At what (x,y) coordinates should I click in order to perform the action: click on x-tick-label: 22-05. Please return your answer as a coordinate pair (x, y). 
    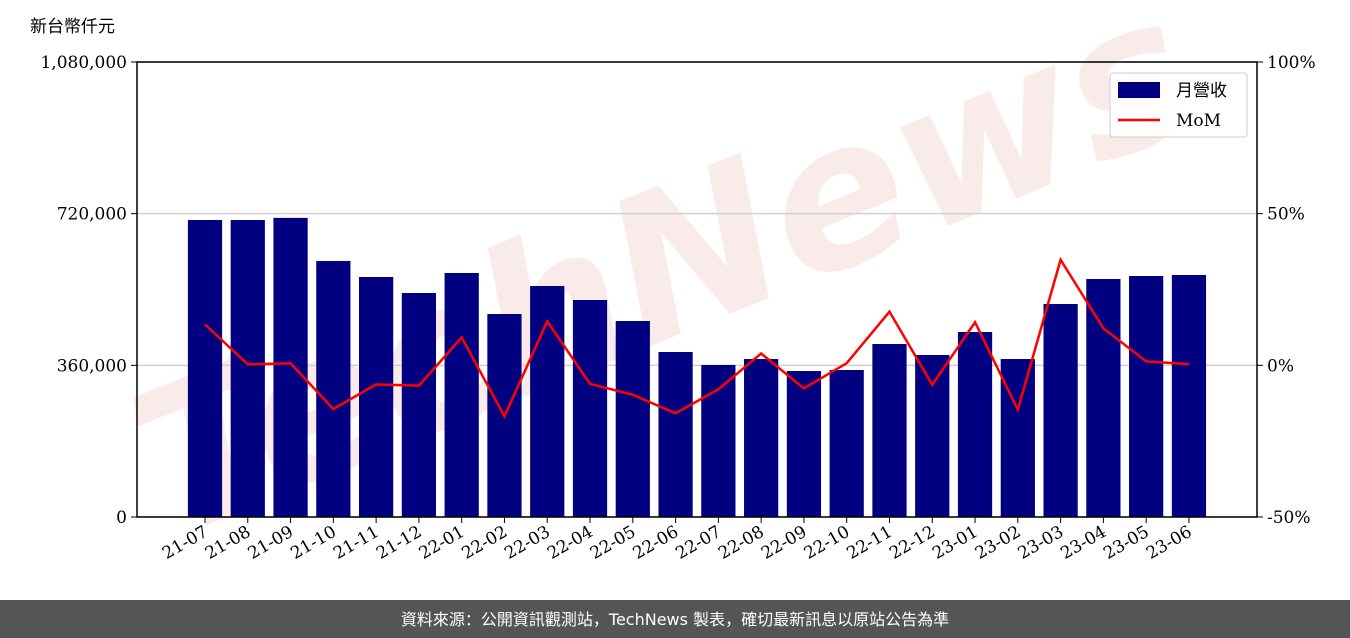
    Looking at the image, I should click on (613, 543).